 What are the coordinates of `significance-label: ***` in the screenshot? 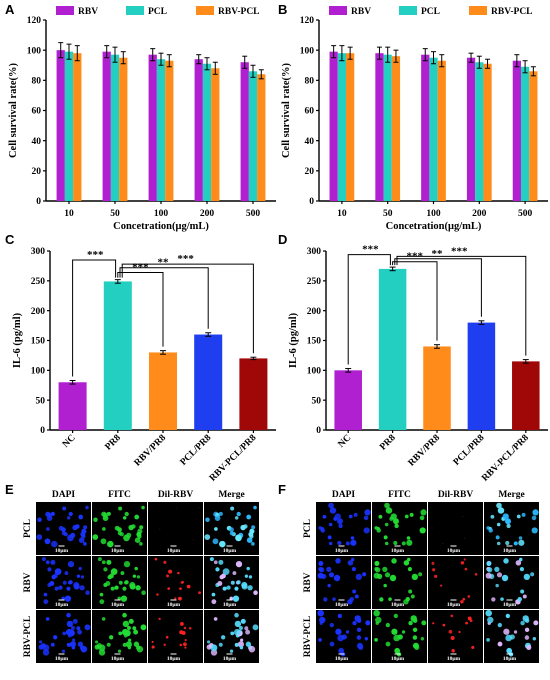 It's located at (185, 259).